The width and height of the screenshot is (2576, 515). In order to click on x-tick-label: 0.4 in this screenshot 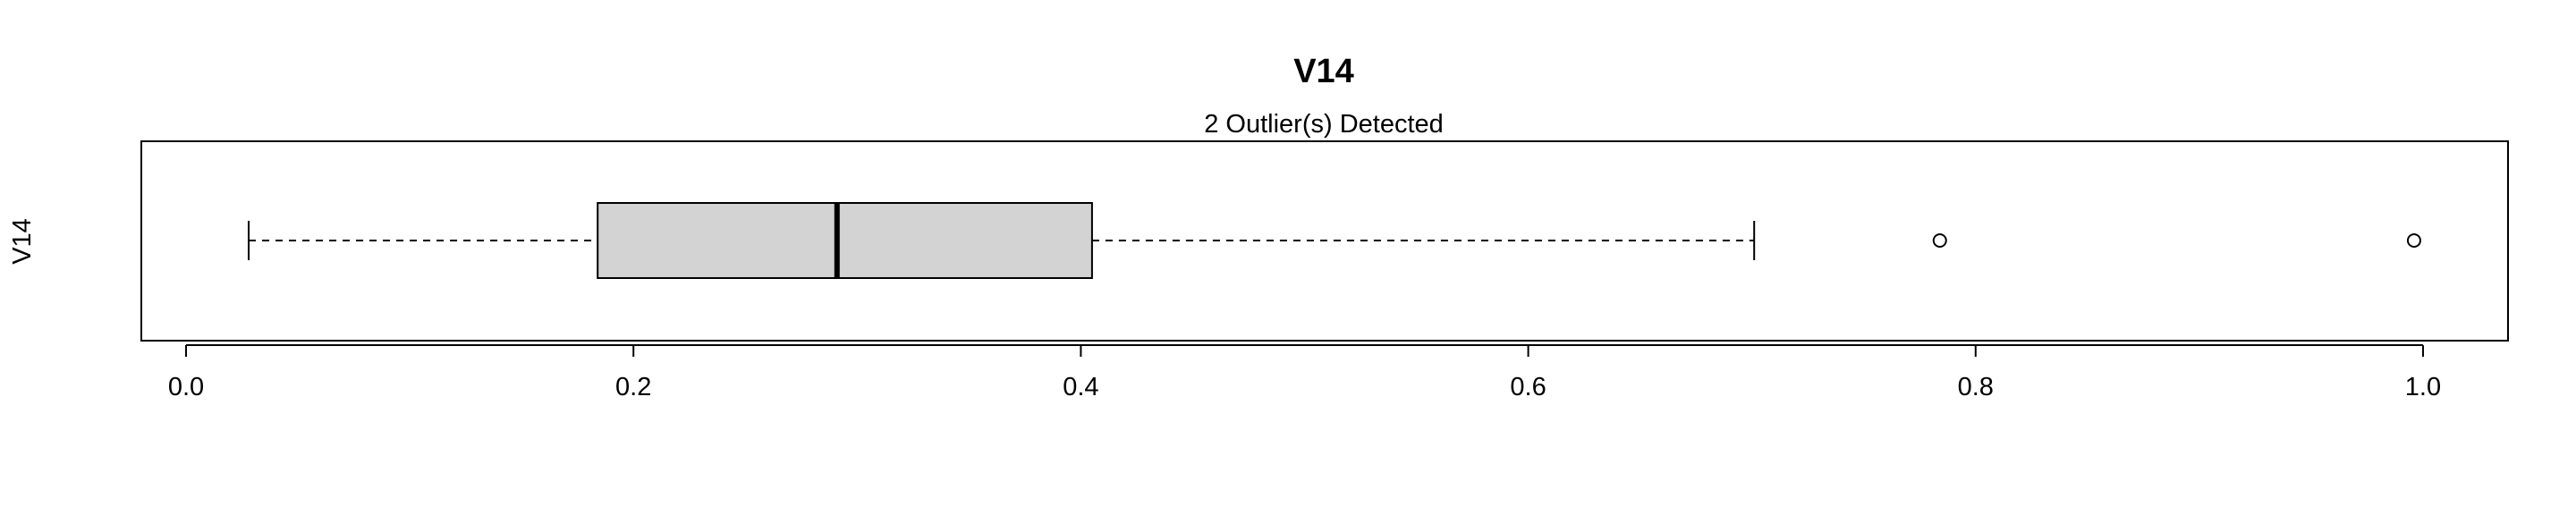, I will do `click(1080, 387)`.